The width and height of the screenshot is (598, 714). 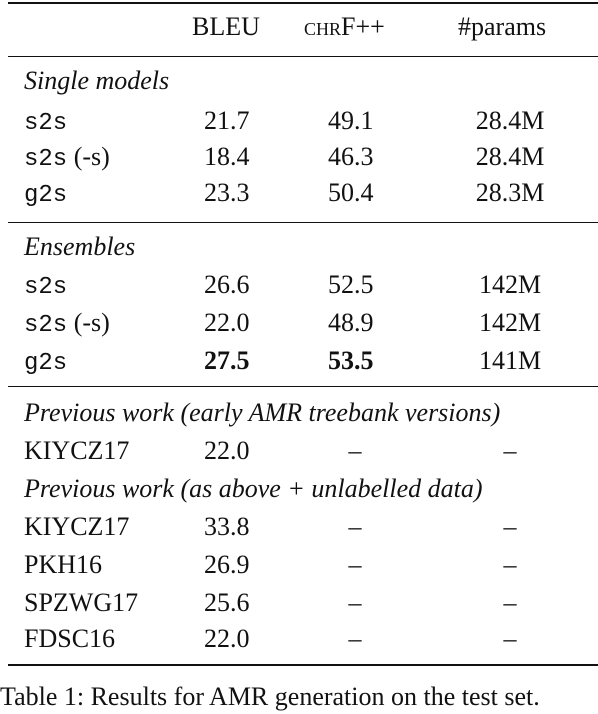 What do you see at coordinates (351, 322) in the screenshot?
I see `chrf-value: 48.9` at bounding box center [351, 322].